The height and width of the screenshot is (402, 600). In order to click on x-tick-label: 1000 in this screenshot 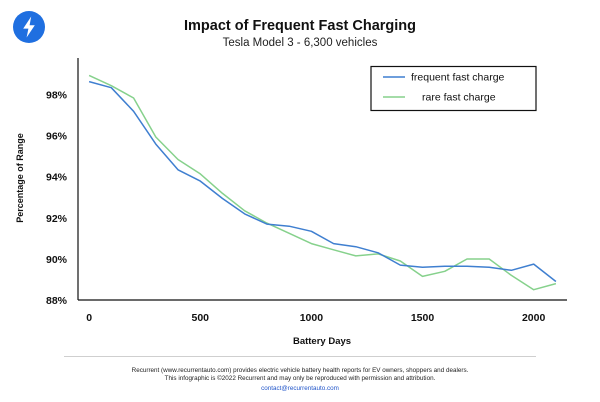, I will do `click(312, 318)`.